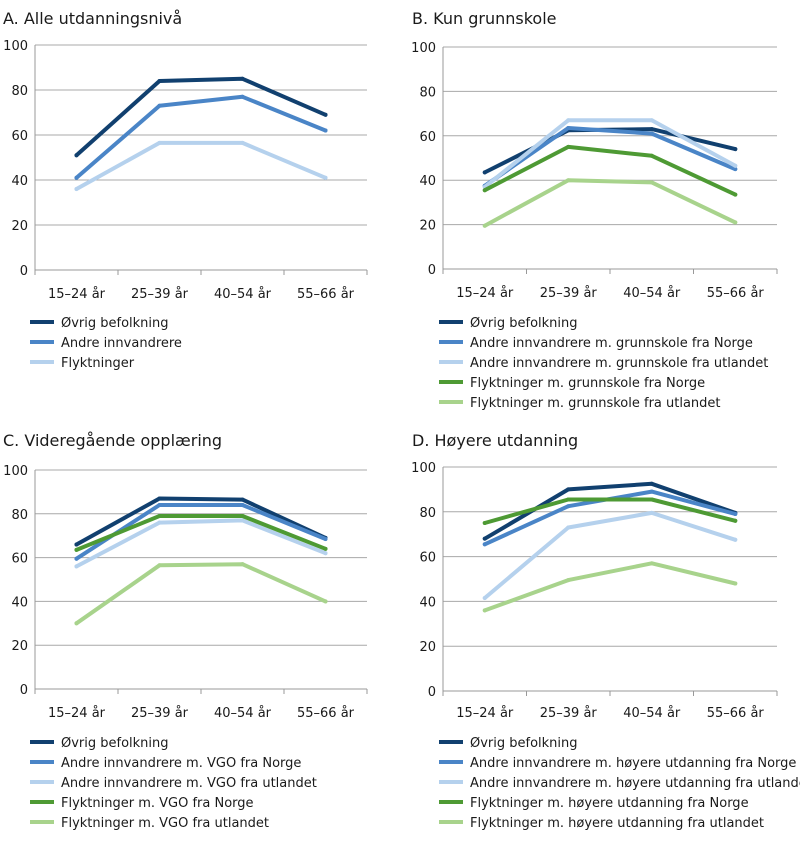 The image size is (800, 841). Describe the element at coordinates (181, 763) in the screenshot. I see `legend-label: Andre innvandrere m. VGO fra Norge` at that location.